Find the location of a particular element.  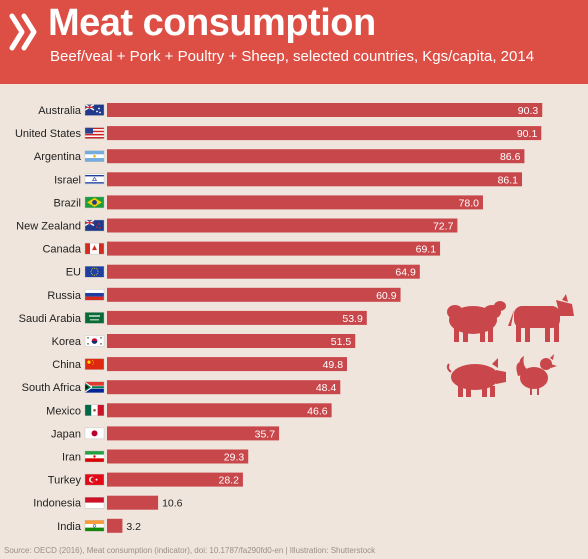

value-label: 78.0 is located at coordinates (469, 203).